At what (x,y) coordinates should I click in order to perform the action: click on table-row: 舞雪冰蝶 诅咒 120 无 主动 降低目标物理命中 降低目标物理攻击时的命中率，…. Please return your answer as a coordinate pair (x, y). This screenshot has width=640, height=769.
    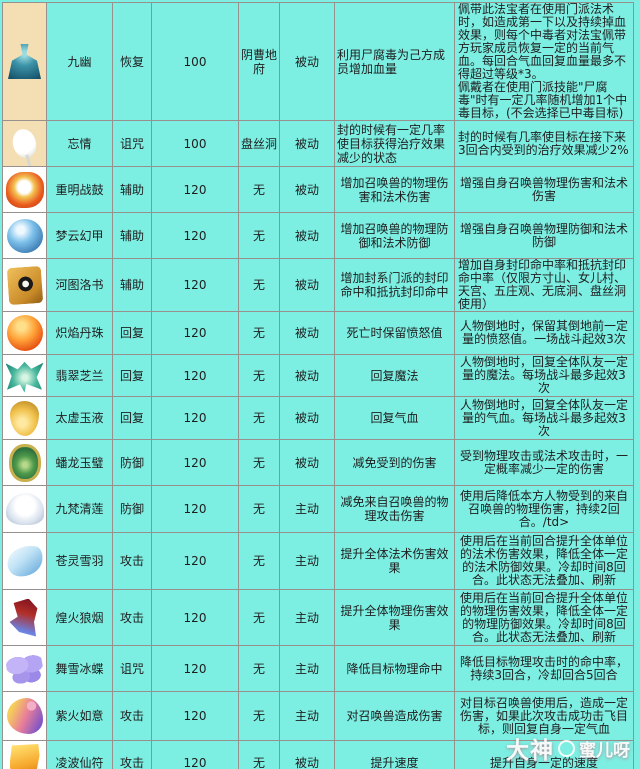
    Looking at the image, I should click on (318, 668).